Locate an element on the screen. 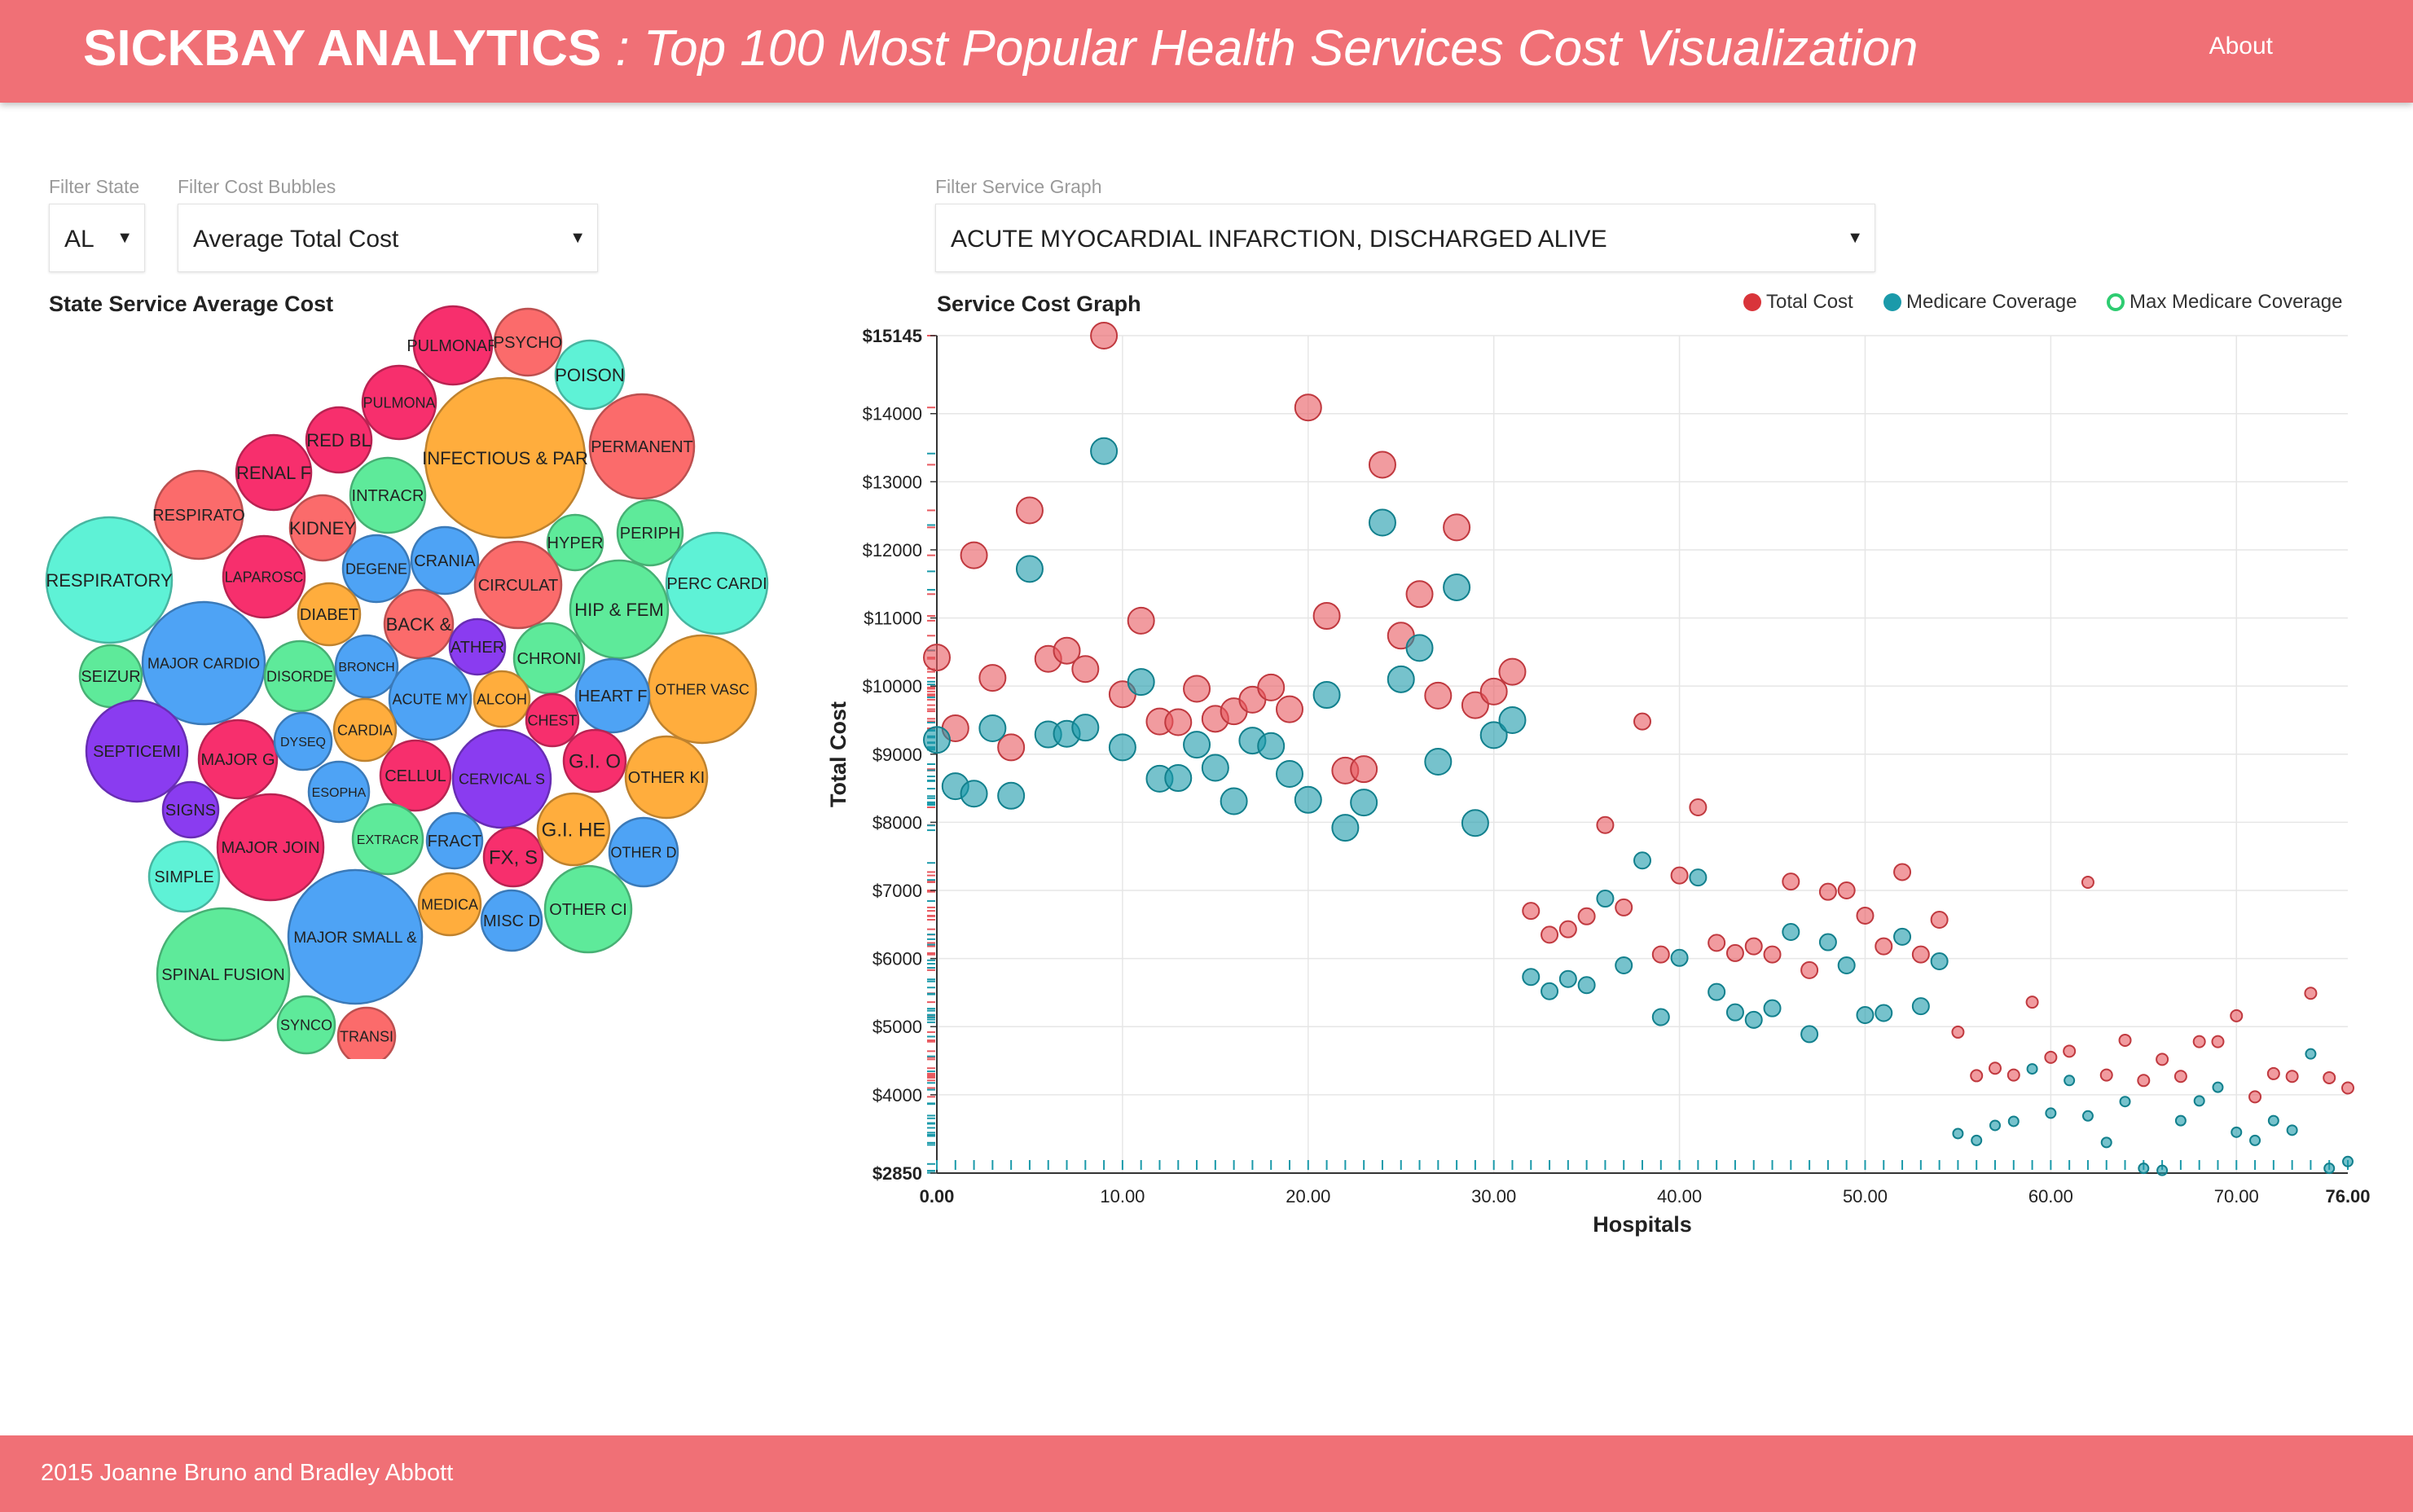 Image resolution: width=2413 pixels, height=1512 pixels. bubble-30: ALCOH is located at coordinates (501, 699).